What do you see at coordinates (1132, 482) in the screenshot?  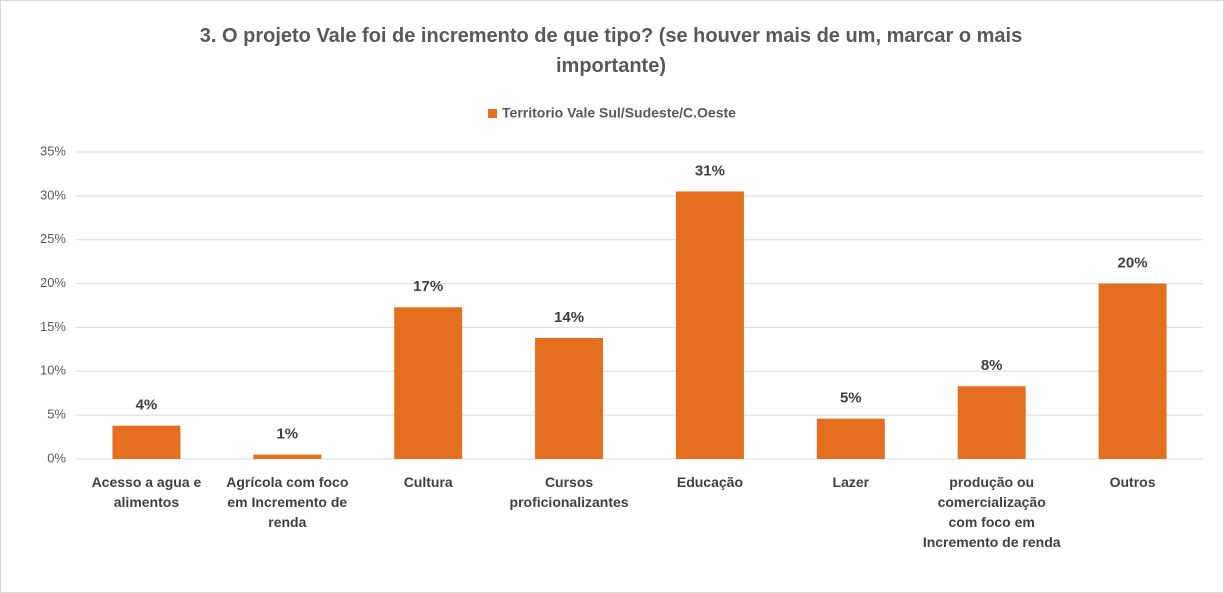 I see `x-tick-label: Outros` at bounding box center [1132, 482].